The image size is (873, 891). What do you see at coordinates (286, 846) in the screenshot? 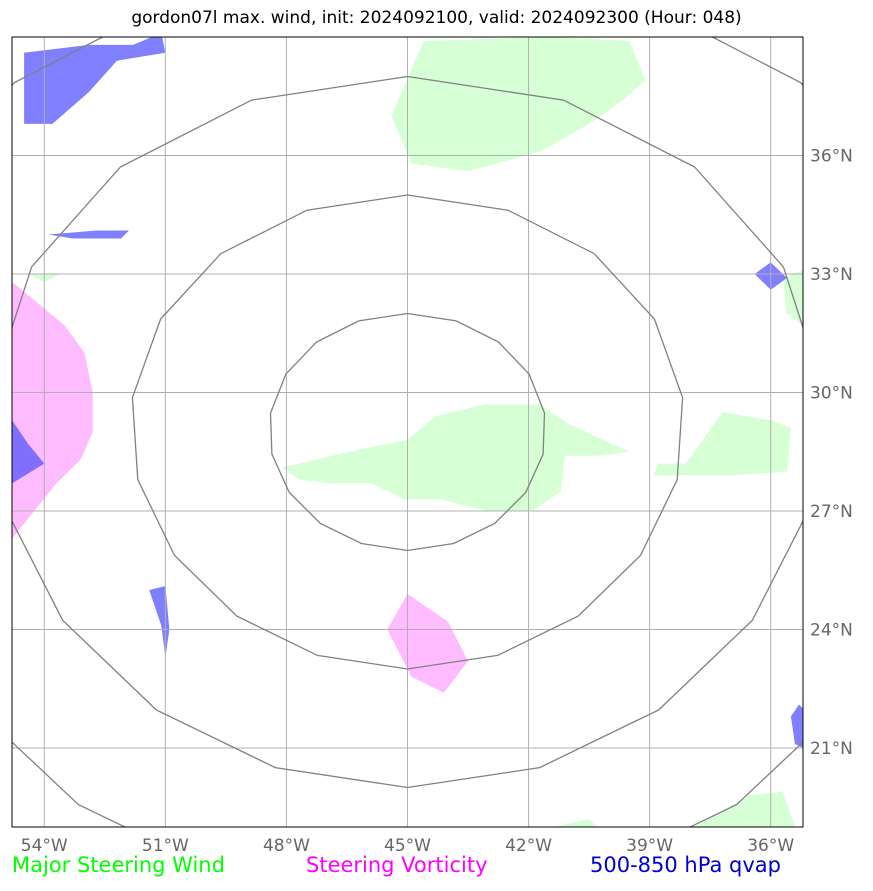
I see `lon-tick-label: 48°W` at bounding box center [286, 846].